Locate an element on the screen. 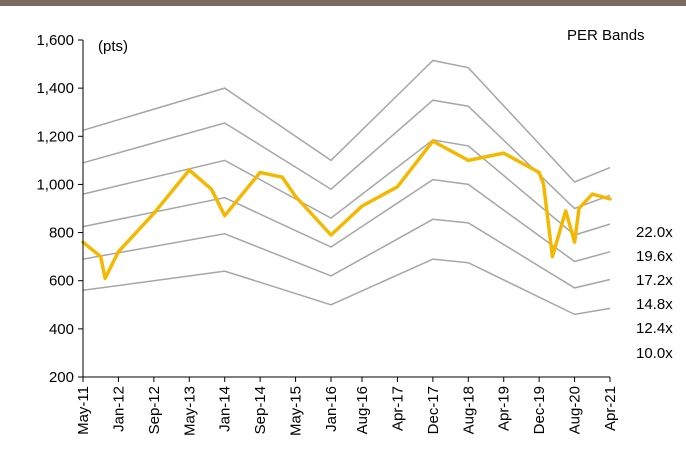  y-tick-label: 1,600 is located at coordinates (55, 40).